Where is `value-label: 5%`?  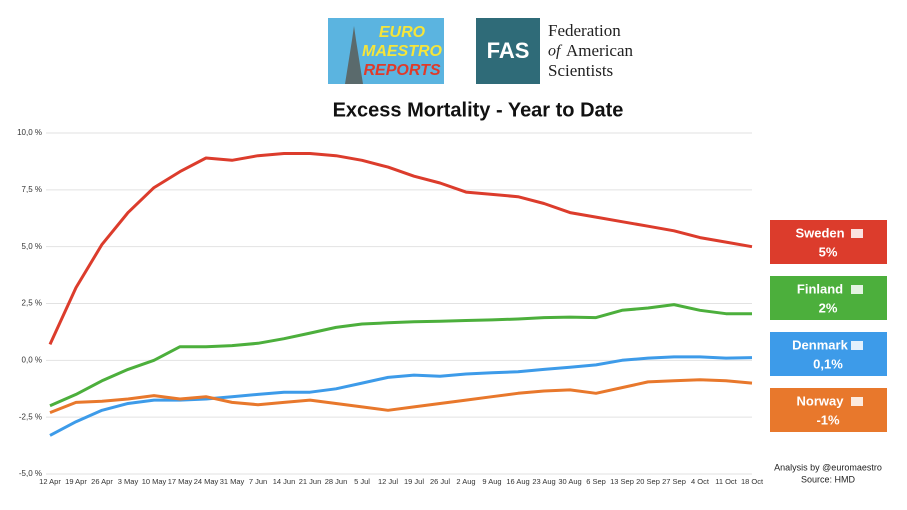 value-label: 5% is located at coordinates (828, 251).